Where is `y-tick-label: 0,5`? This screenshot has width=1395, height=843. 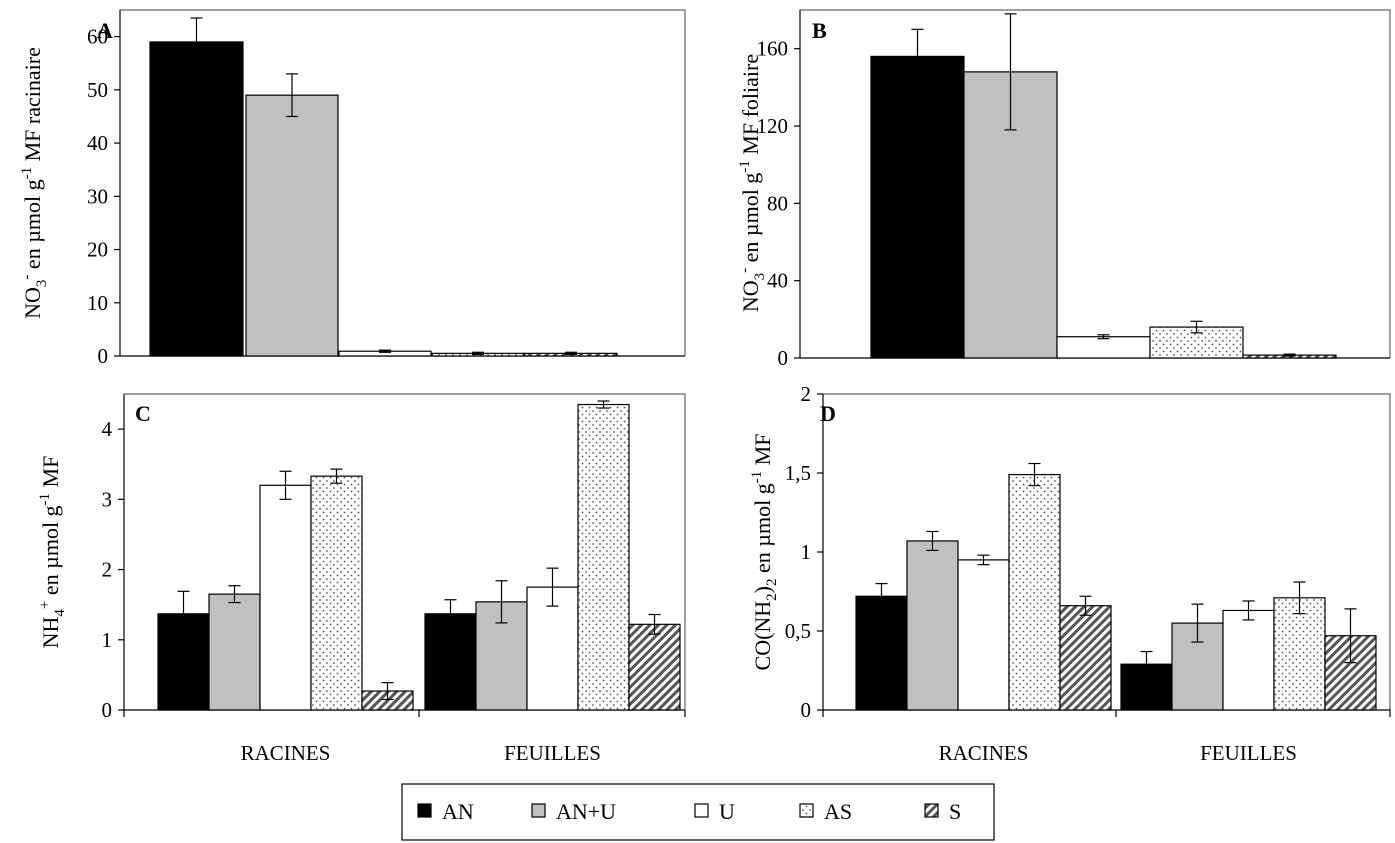
y-tick-label: 0,5 is located at coordinates (798, 631).